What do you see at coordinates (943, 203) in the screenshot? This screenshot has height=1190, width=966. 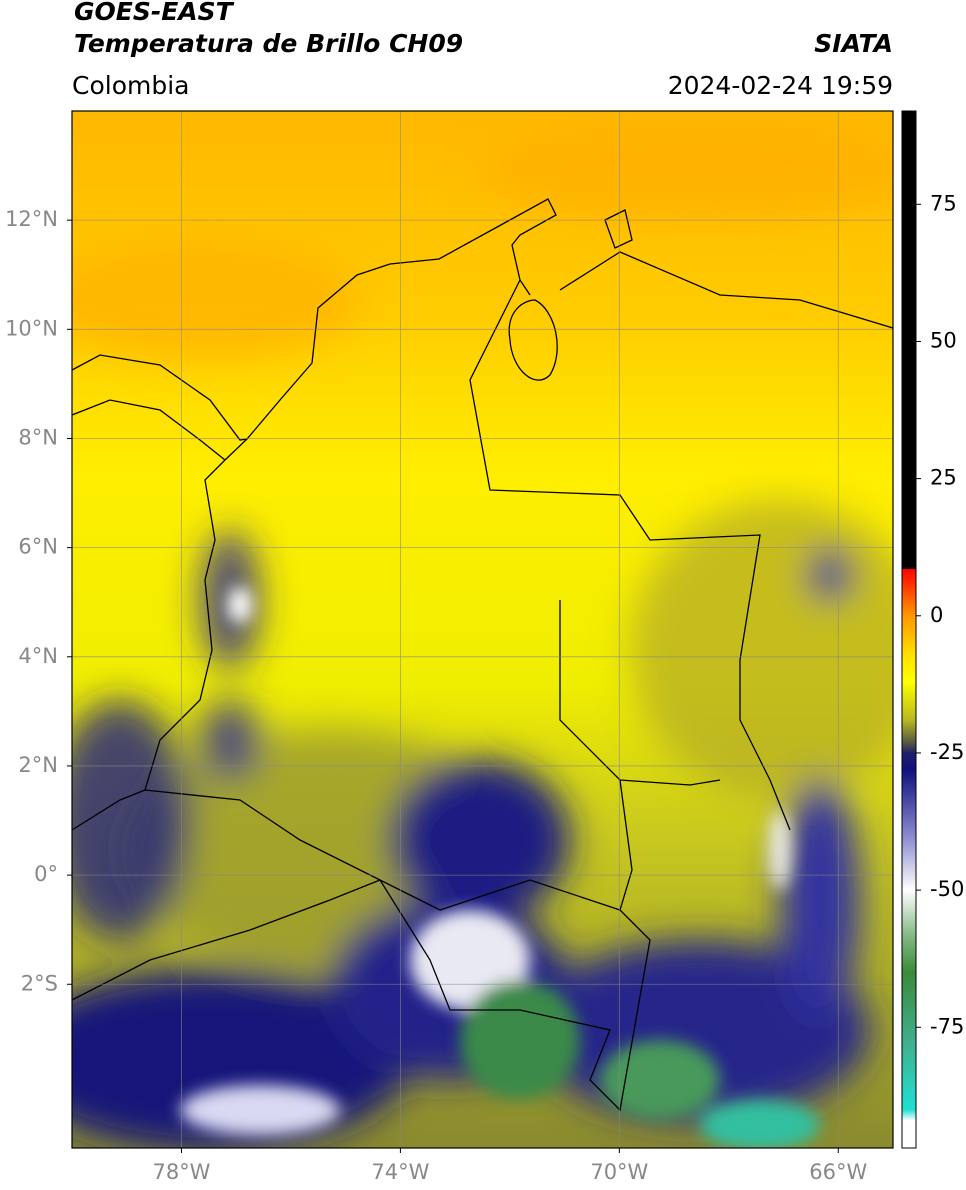 I see `colorbar-tick-label: 75` at bounding box center [943, 203].